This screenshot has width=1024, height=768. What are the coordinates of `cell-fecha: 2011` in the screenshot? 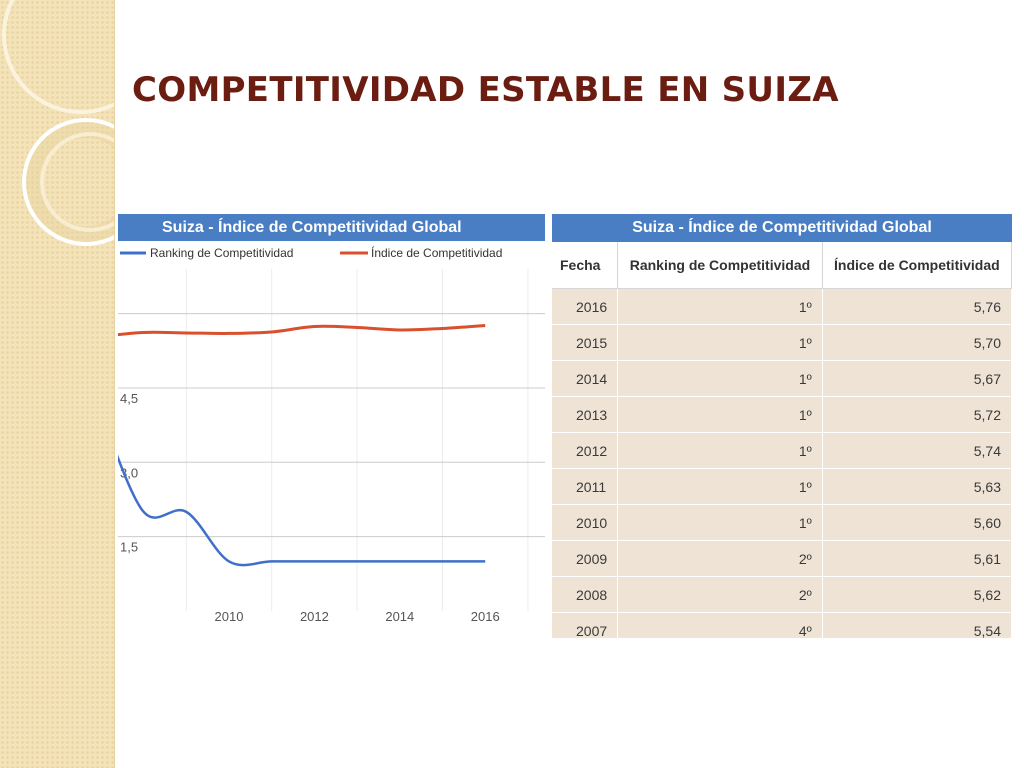 It's located at (585, 486).